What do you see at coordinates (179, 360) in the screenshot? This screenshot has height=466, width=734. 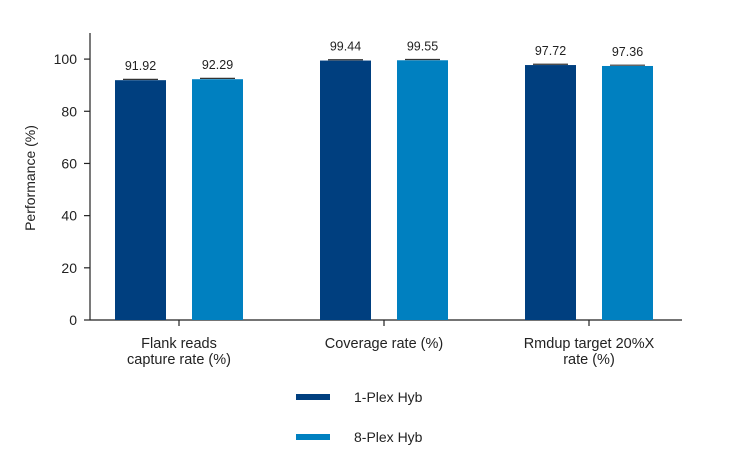 I see `x-tick-label: capture rate (%)` at bounding box center [179, 360].